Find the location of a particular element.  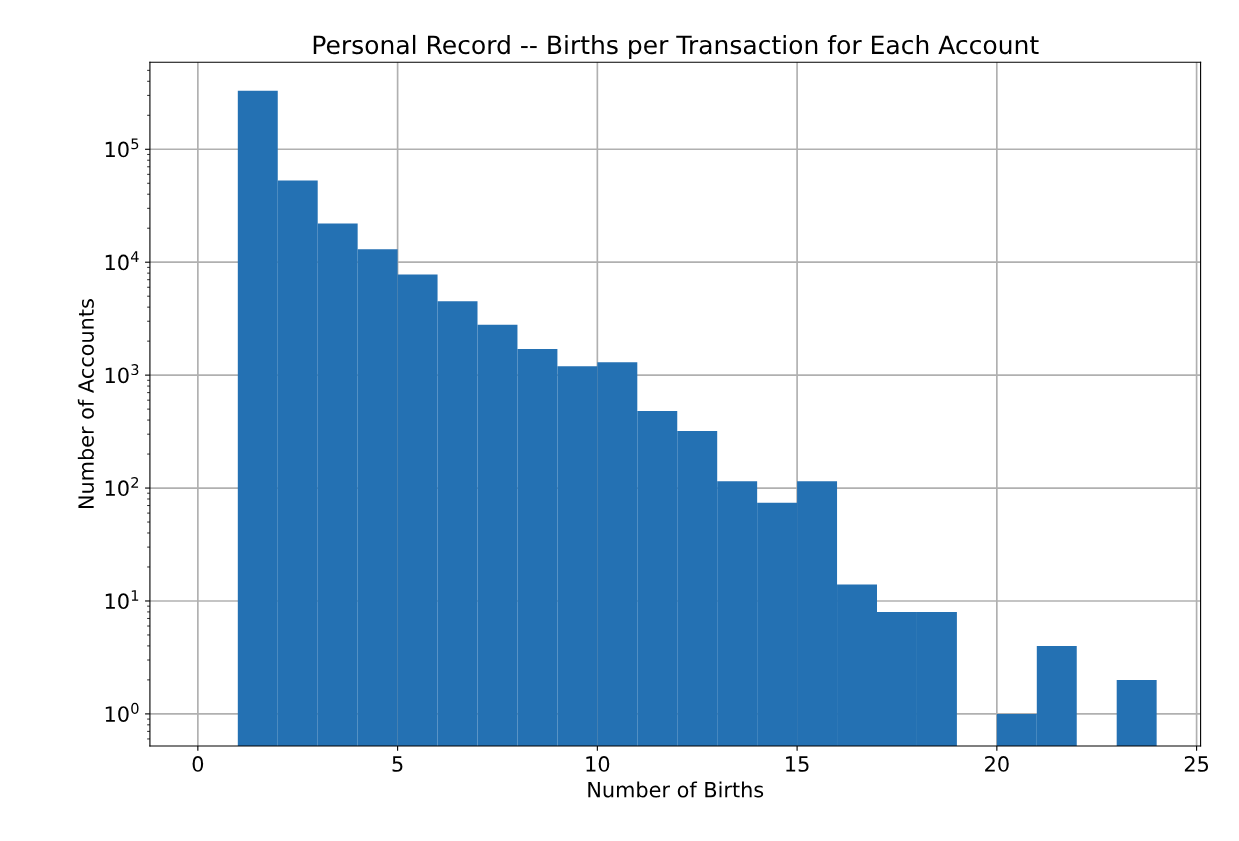

y-tick-label: 10$^{5}$ is located at coordinates (122, 148).